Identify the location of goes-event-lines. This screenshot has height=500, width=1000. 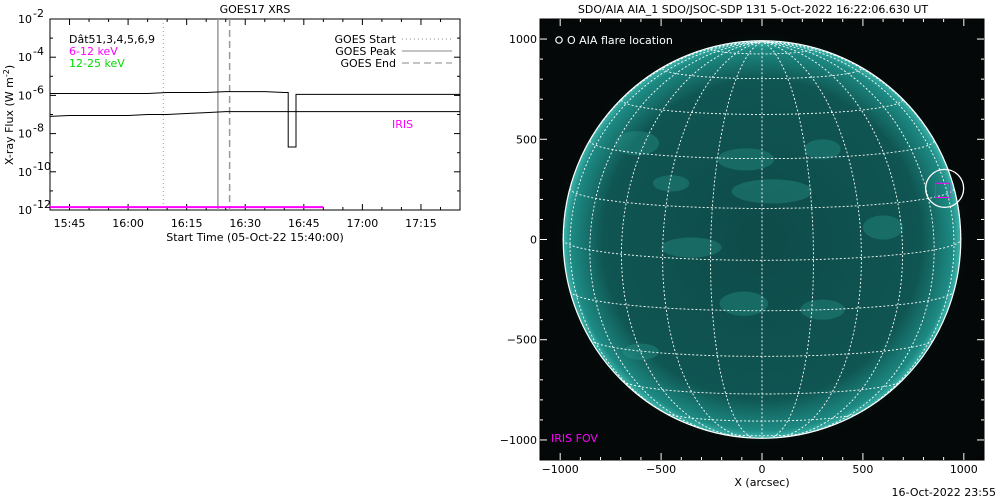
(196, 114).